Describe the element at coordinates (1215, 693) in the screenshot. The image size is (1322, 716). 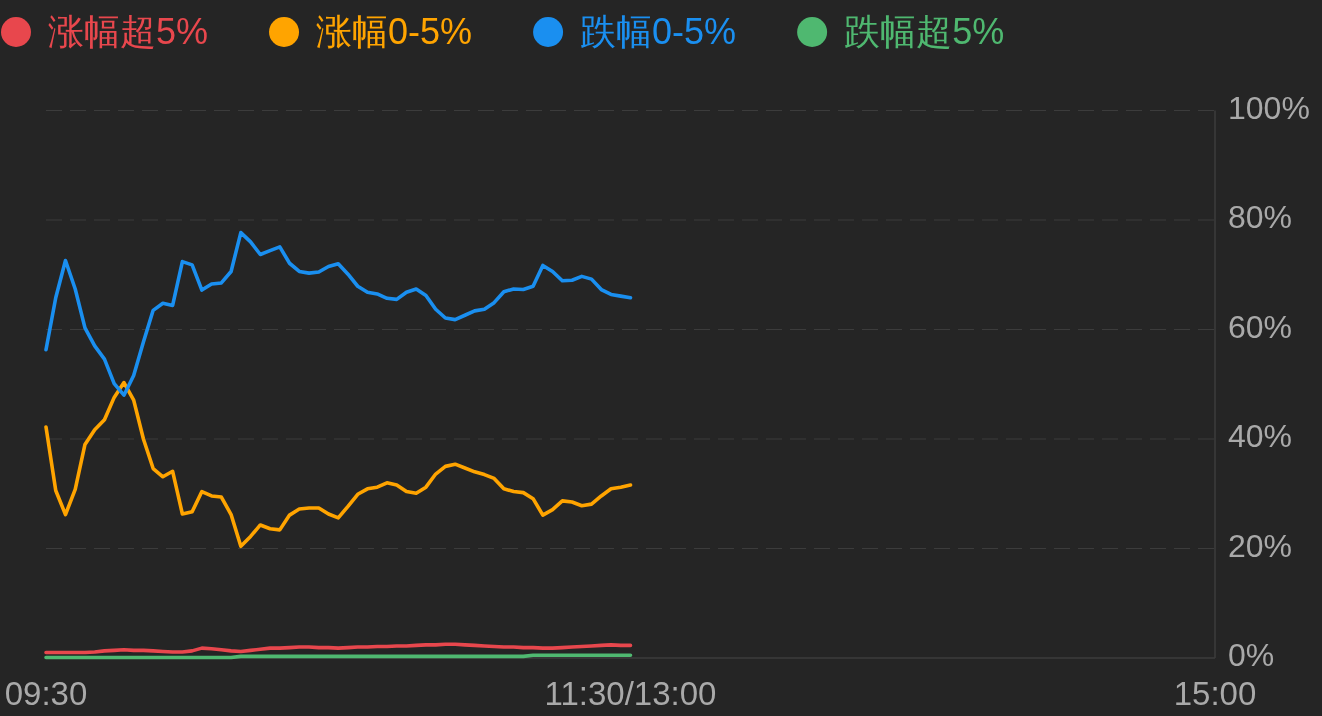
I see `x-tick-label: 15:00` at that location.